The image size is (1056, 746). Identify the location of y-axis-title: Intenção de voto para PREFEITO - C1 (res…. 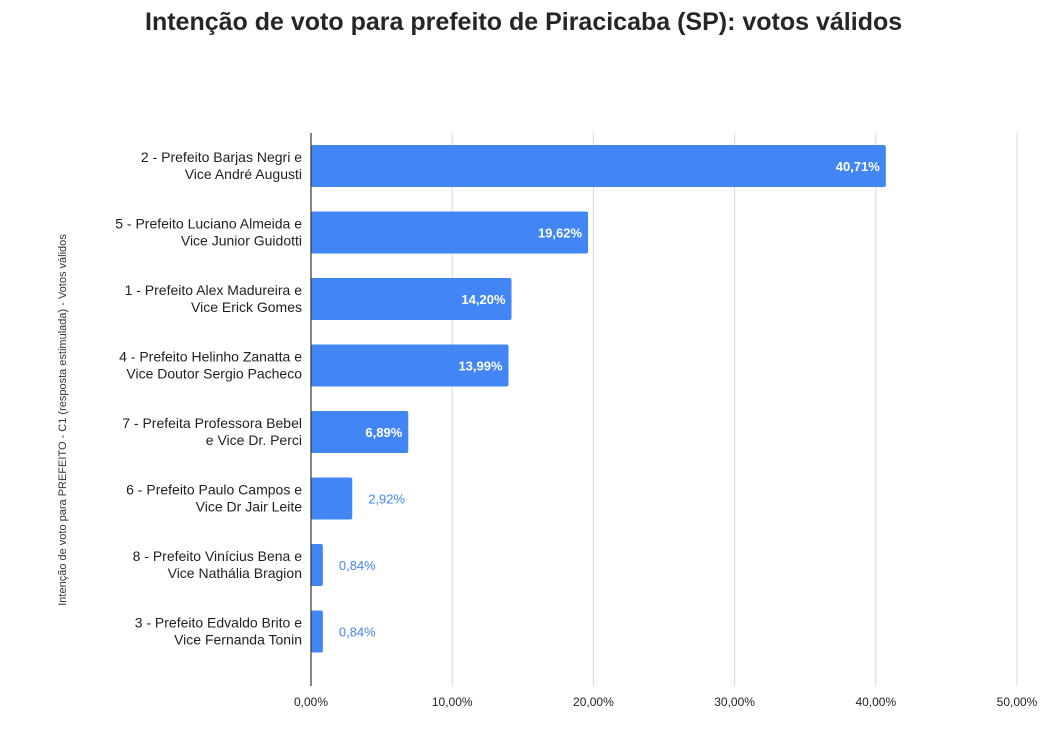
(63, 420).